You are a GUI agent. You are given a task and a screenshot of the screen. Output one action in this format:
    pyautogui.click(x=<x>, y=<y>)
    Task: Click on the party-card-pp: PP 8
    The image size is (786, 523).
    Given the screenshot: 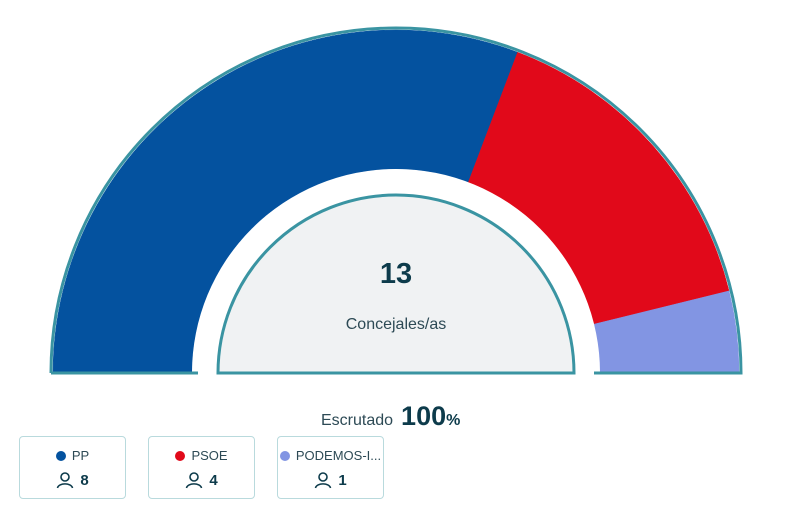 What is the action you would take?
    pyautogui.click(x=72, y=467)
    